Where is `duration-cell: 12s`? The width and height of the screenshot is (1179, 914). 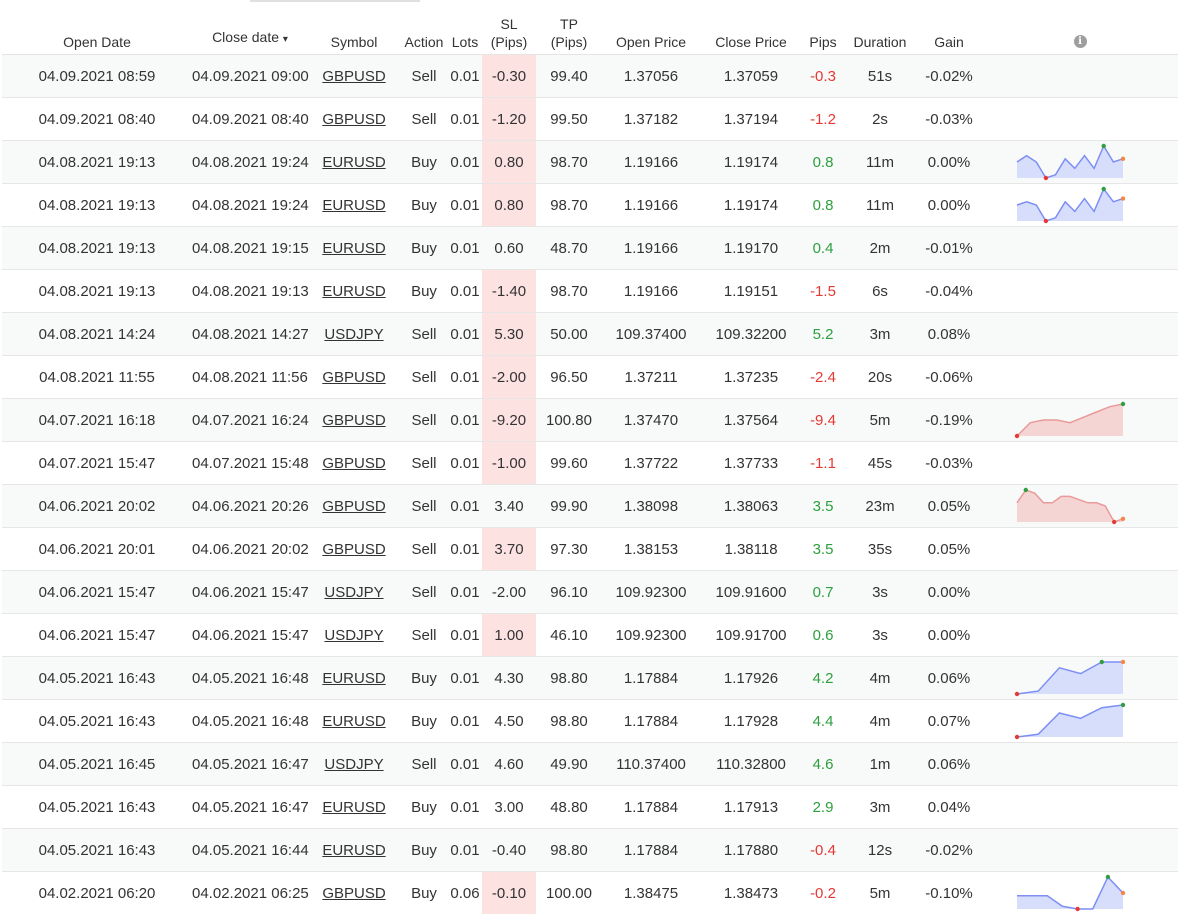 duration-cell: 12s is located at coordinates (880, 850).